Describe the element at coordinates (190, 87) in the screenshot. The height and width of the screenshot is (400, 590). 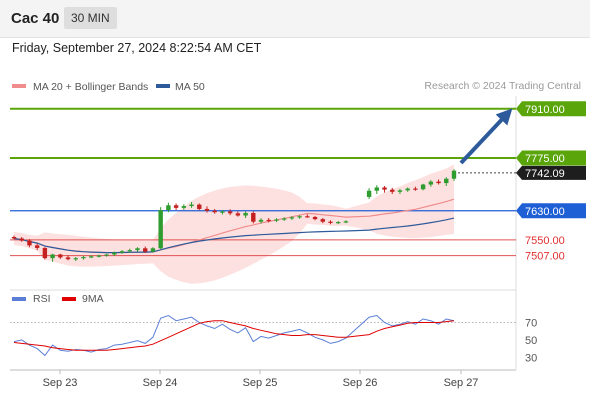
I see `ma50-legend-label: MA 50` at that location.